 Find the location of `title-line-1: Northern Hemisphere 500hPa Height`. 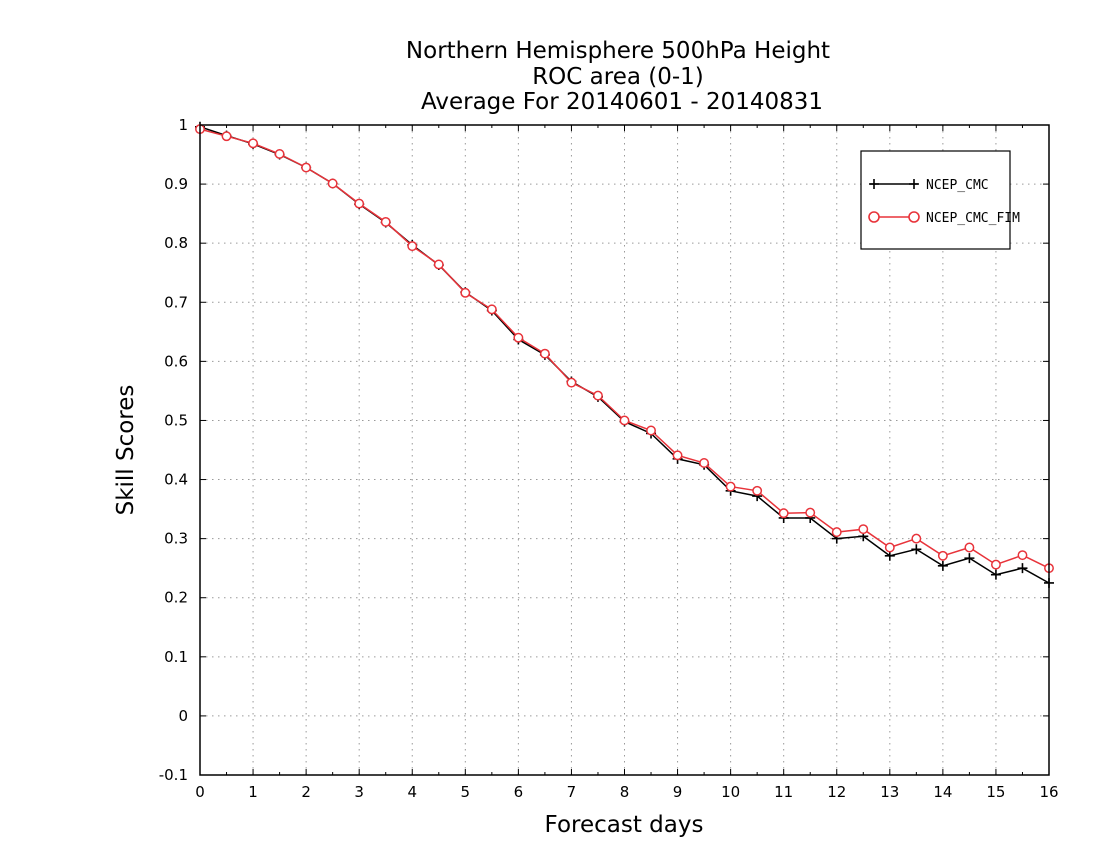

title-line-1: Northern Hemisphere 500hPa Height is located at coordinates (618, 51).